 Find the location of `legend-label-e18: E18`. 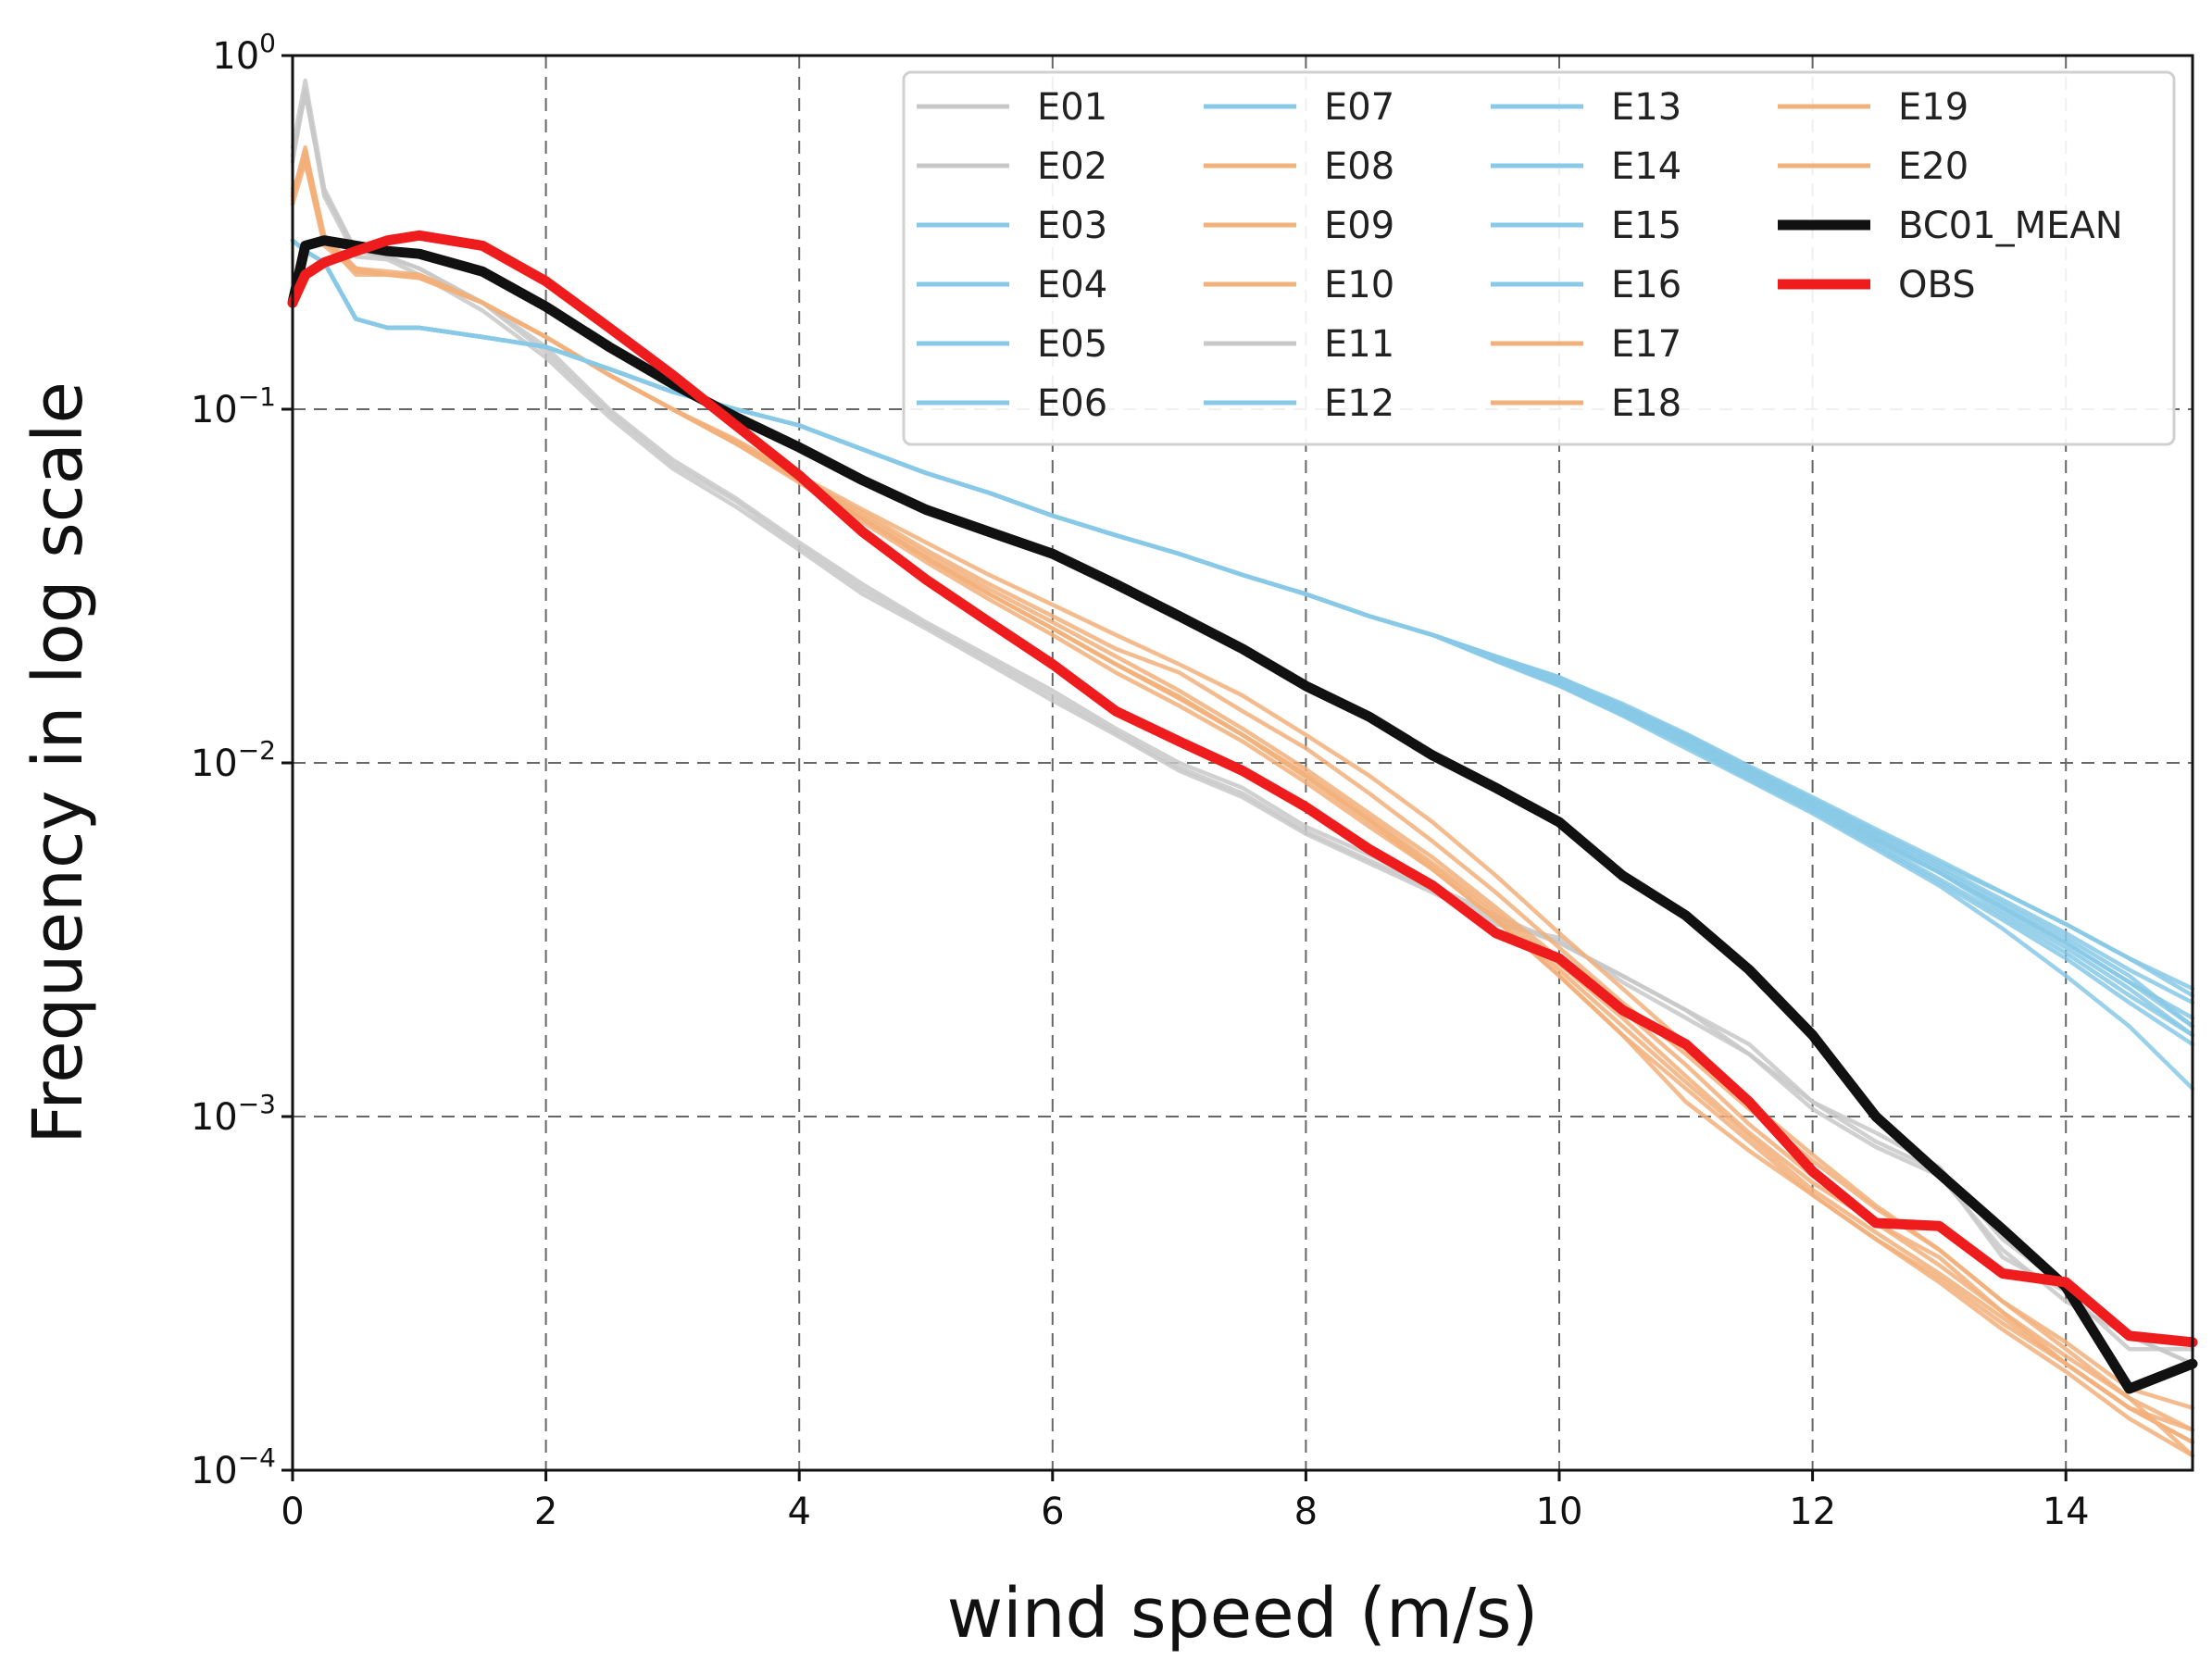

legend-label-e18: E18 is located at coordinates (1646, 403).